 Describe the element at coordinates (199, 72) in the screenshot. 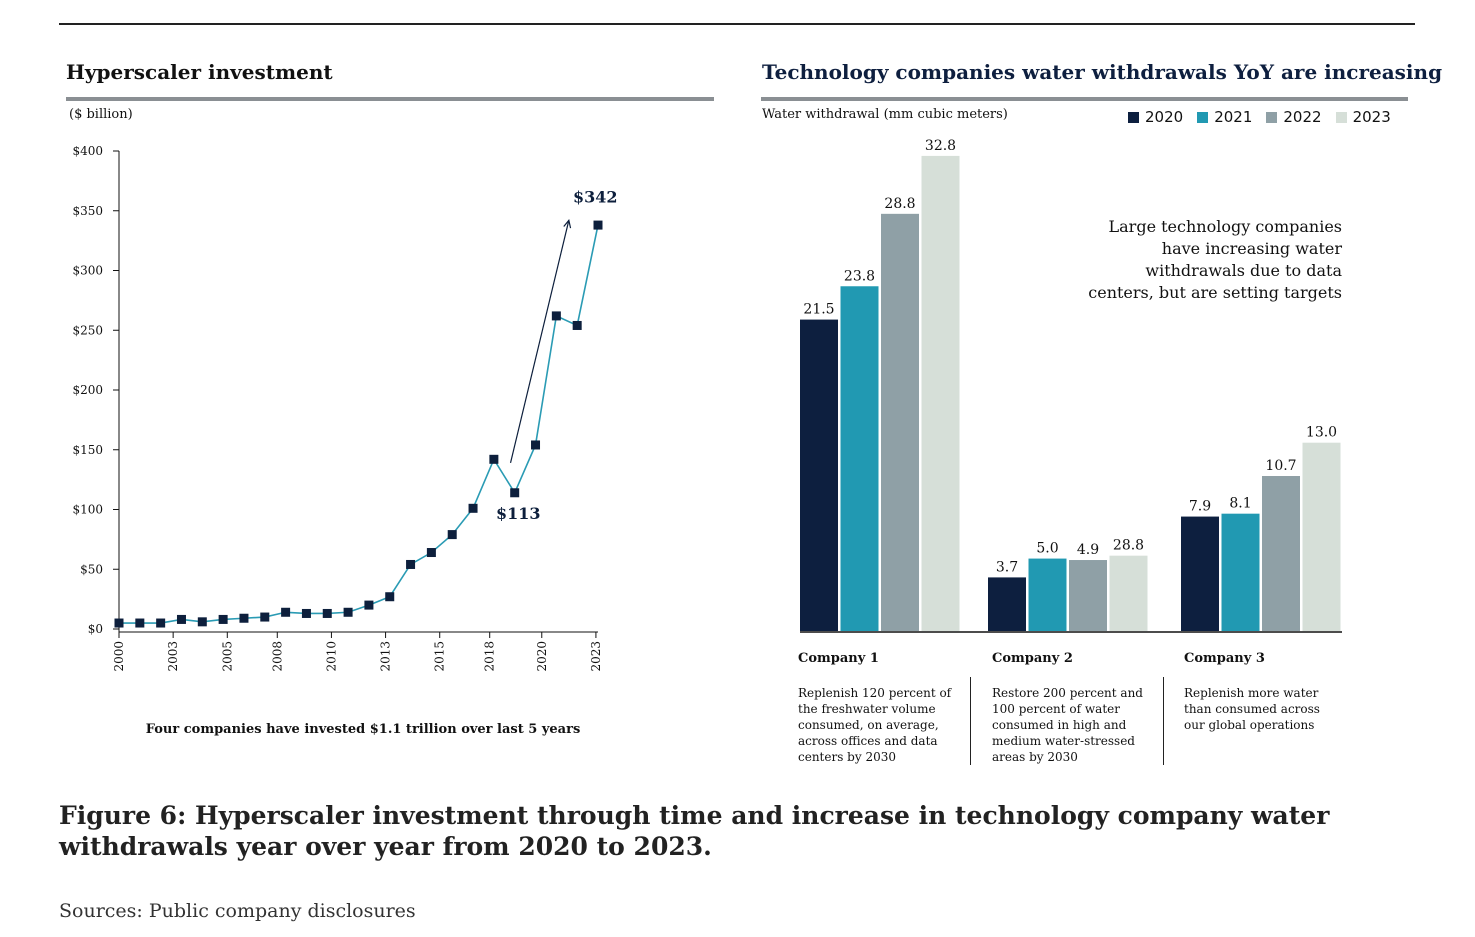

I see `left-panel-title: Hyperscaler investment` at that location.